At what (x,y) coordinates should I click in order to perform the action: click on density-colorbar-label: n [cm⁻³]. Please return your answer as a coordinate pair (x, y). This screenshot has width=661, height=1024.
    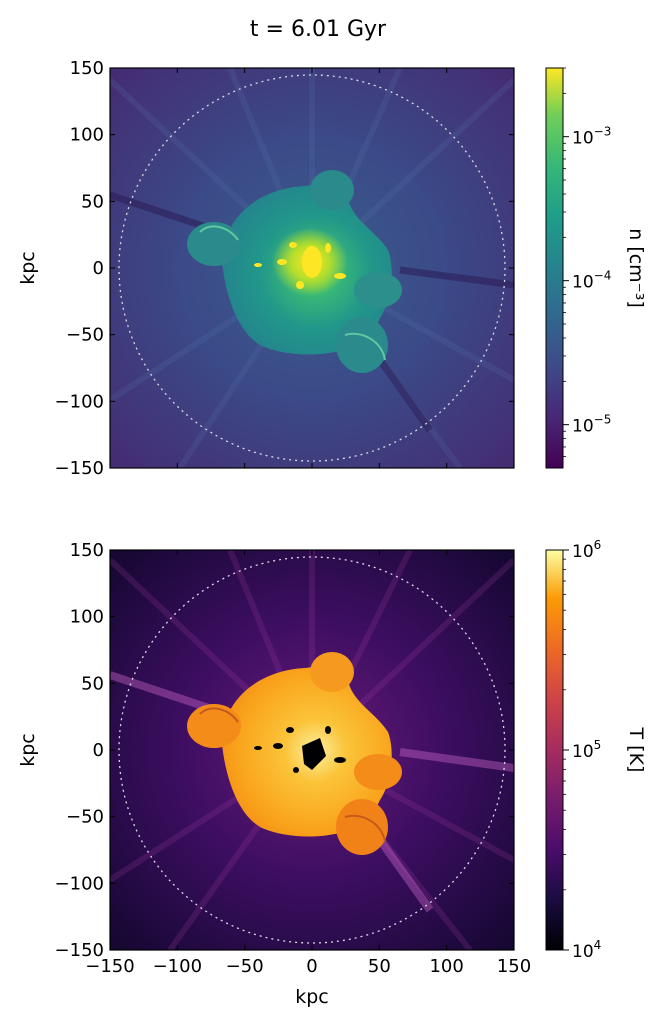
    Looking at the image, I should click on (636, 268).